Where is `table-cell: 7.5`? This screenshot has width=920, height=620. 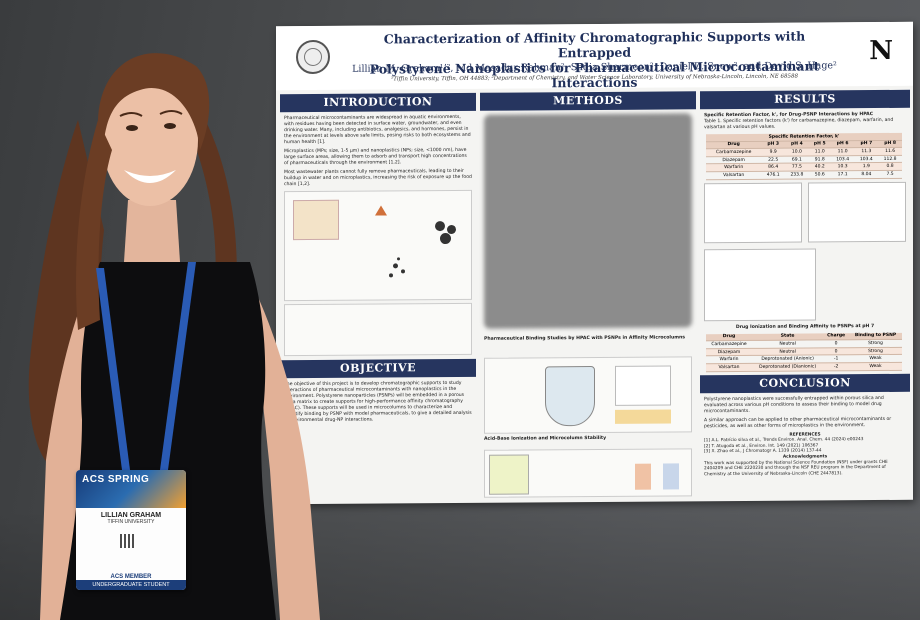 table-cell: 7.5 is located at coordinates (890, 174).